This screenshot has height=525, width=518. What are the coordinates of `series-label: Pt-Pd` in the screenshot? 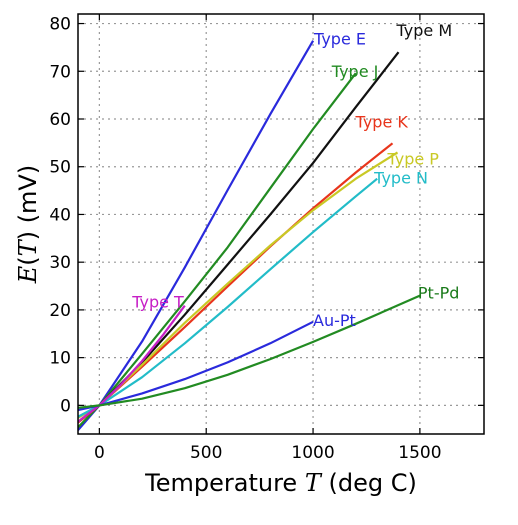 It's located at (439, 293).